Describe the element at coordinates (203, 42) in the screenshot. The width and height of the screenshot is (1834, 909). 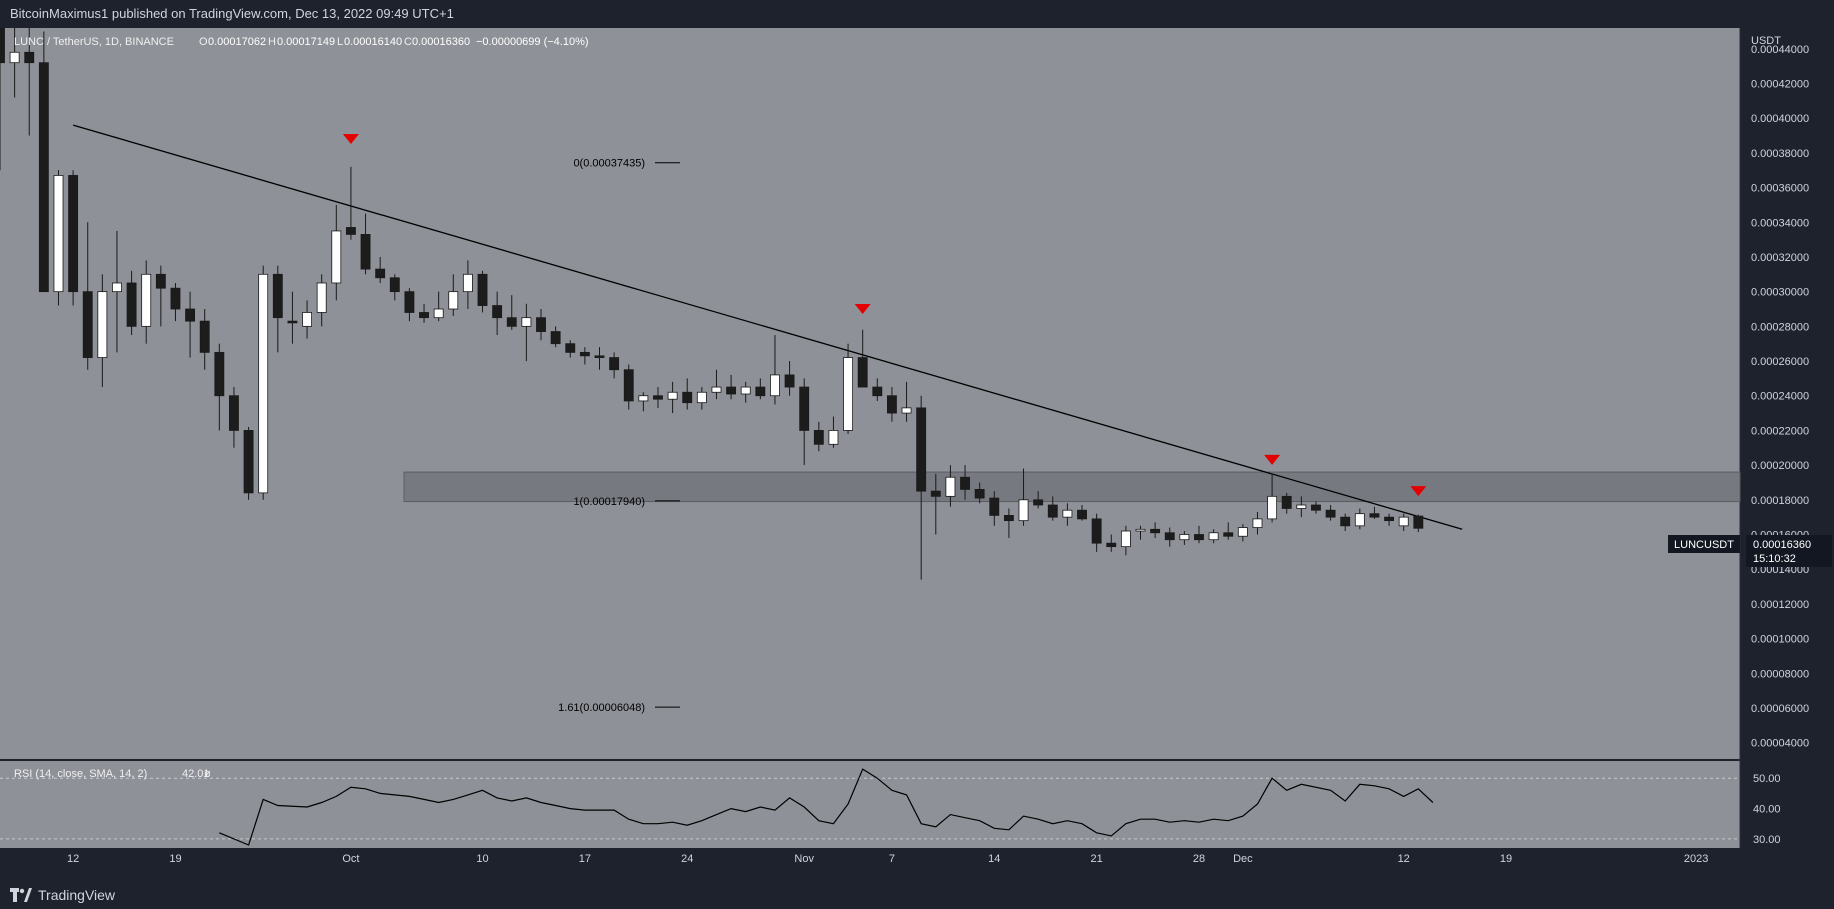
I see `ohlc-o-label: O` at that location.